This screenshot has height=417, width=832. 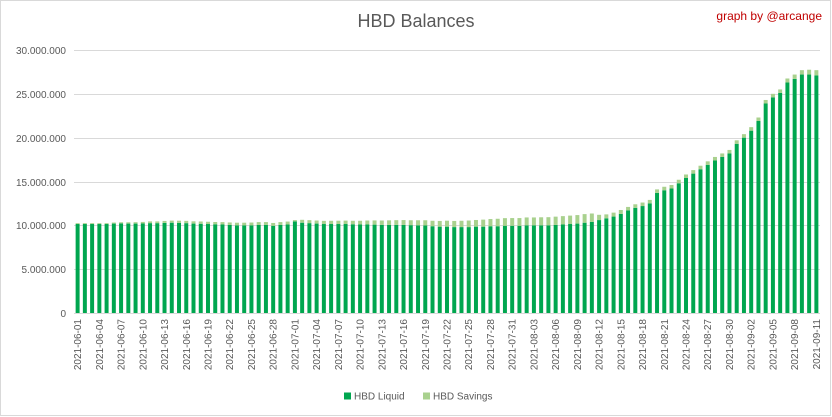 I want to click on legend-label: HBD Liquid, so click(x=379, y=397).